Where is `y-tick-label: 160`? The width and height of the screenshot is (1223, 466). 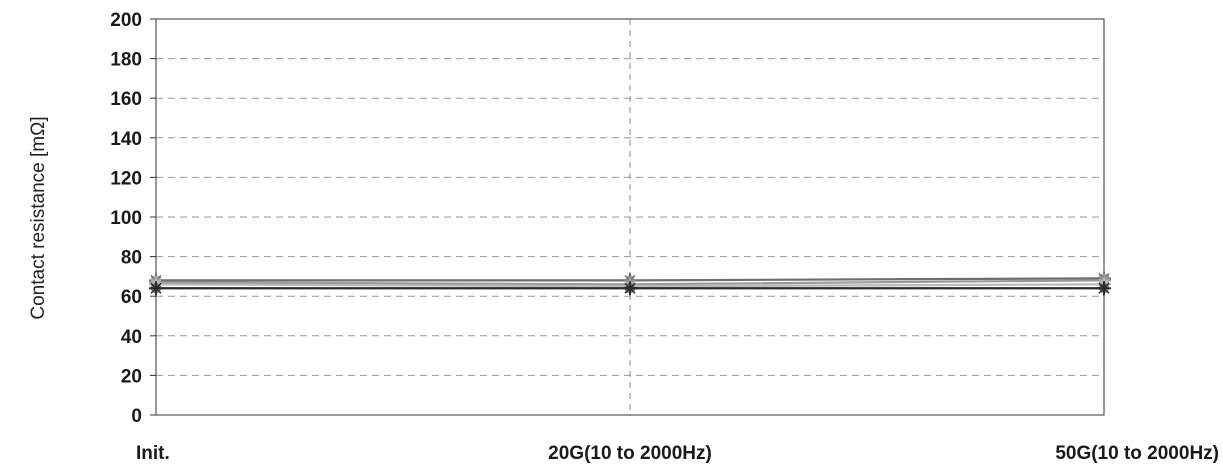 y-tick-label: 160 is located at coordinates (126, 99).